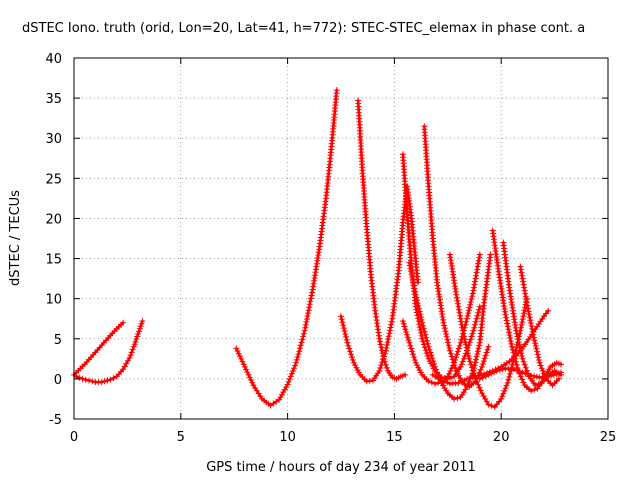  I want to click on x-tick-label: 0, so click(74, 437).